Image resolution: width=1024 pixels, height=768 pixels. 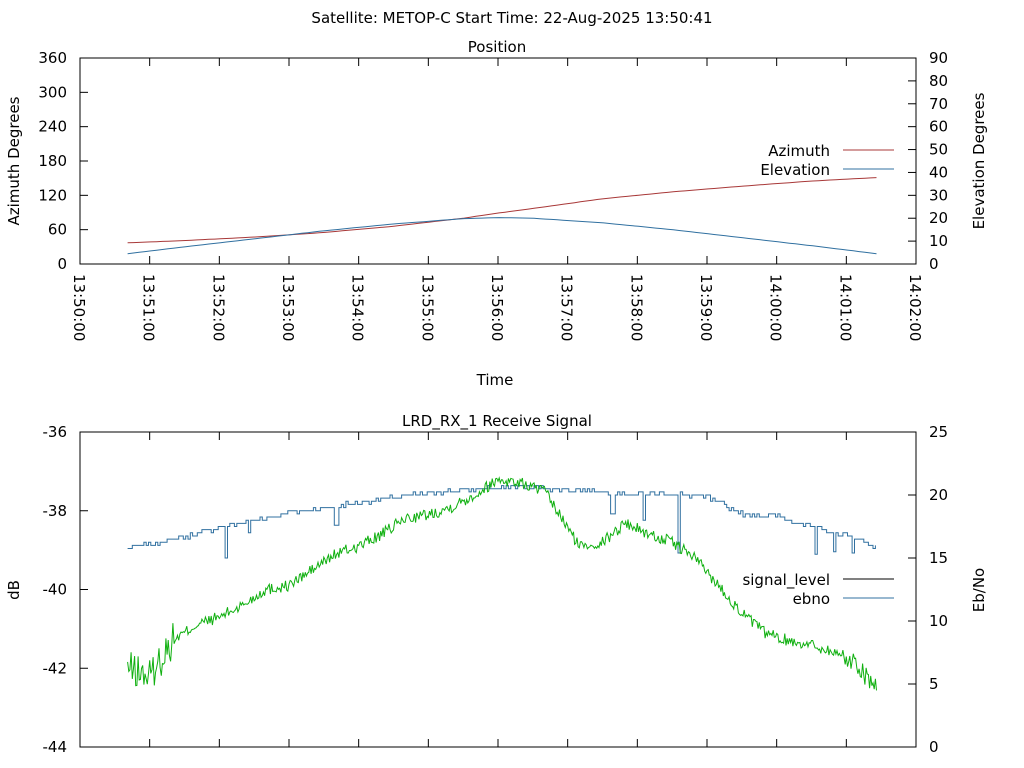 What do you see at coordinates (811, 599) in the screenshot?
I see `legend-ebno-label: ebno` at bounding box center [811, 599].